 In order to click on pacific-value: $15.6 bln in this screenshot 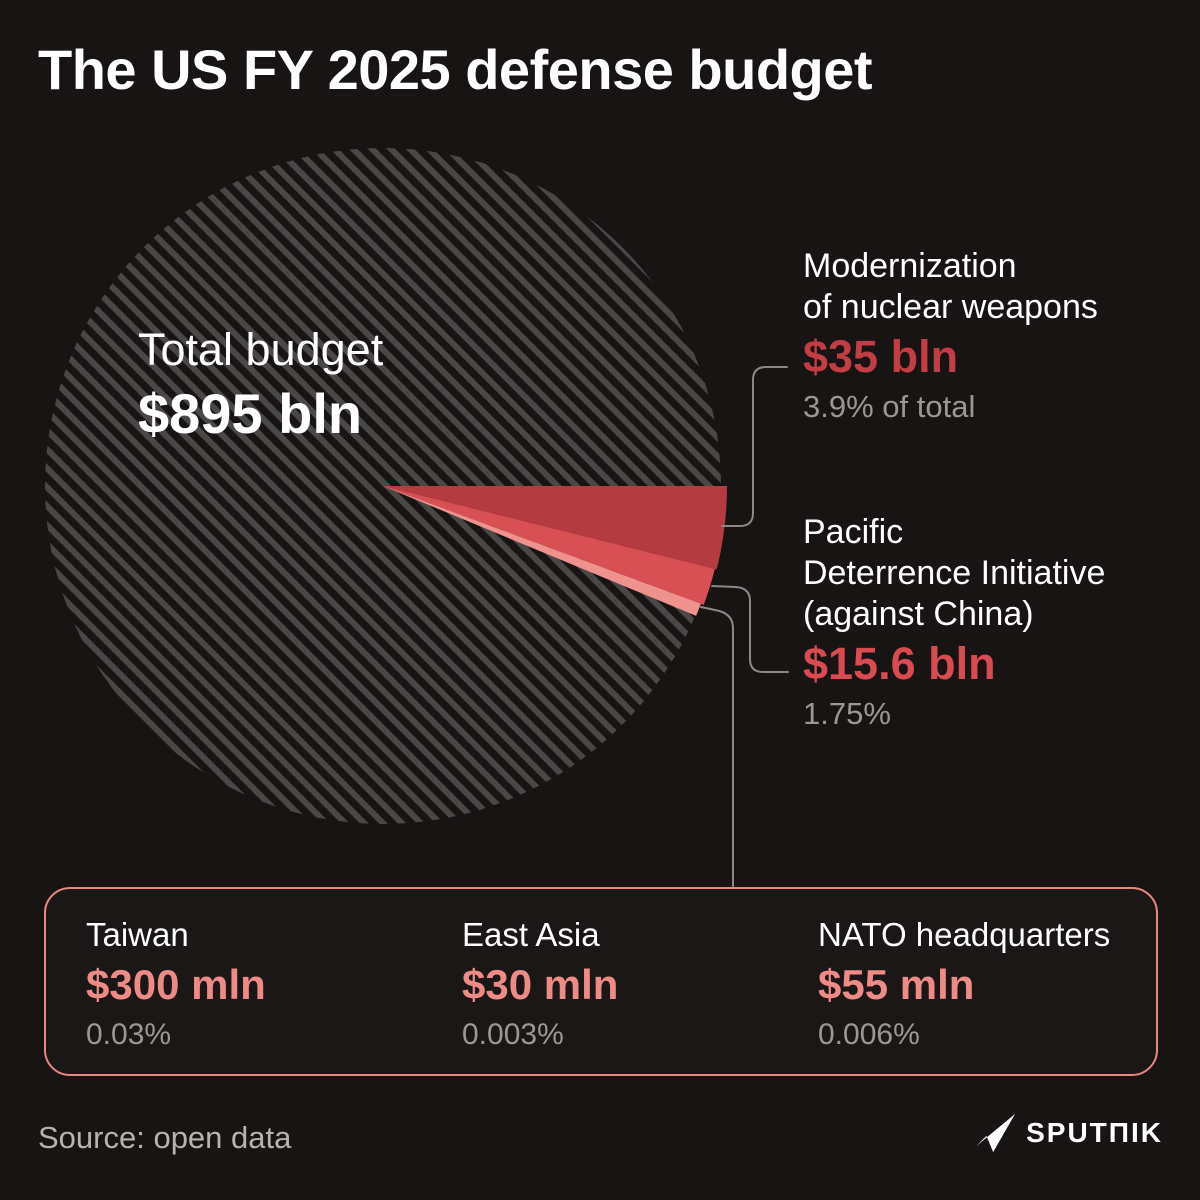, I will do `click(899, 663)`.